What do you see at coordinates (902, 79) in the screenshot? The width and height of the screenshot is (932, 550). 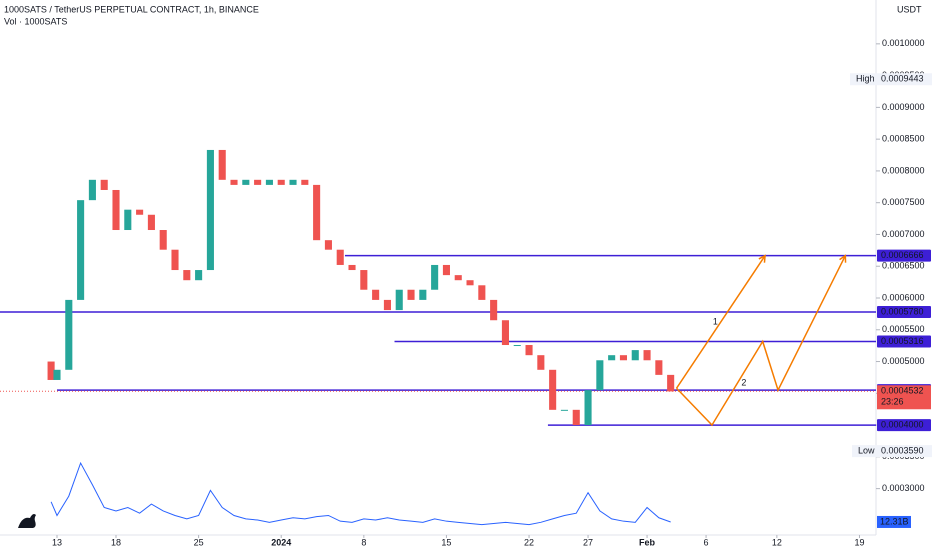 I see `high-value: 0.0009443` at bounding box center [902, 79].